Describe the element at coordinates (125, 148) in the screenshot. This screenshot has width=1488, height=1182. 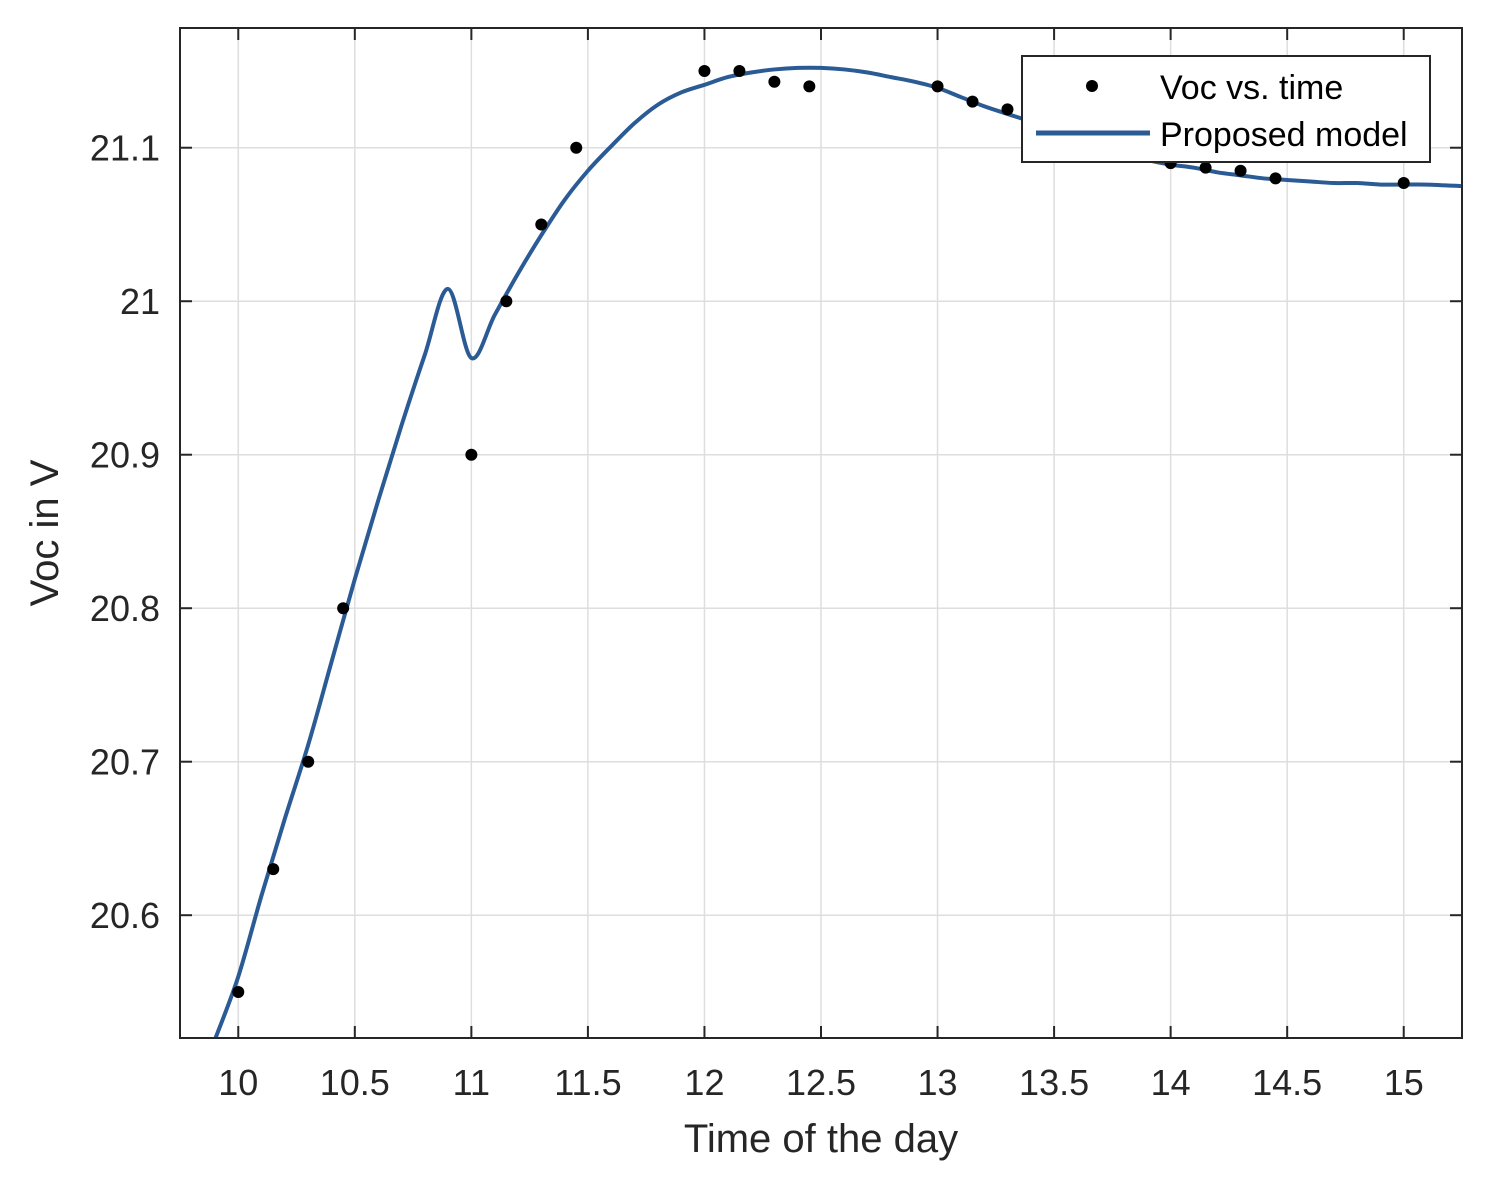
I see `y-tick-label: 21.1` at that location.